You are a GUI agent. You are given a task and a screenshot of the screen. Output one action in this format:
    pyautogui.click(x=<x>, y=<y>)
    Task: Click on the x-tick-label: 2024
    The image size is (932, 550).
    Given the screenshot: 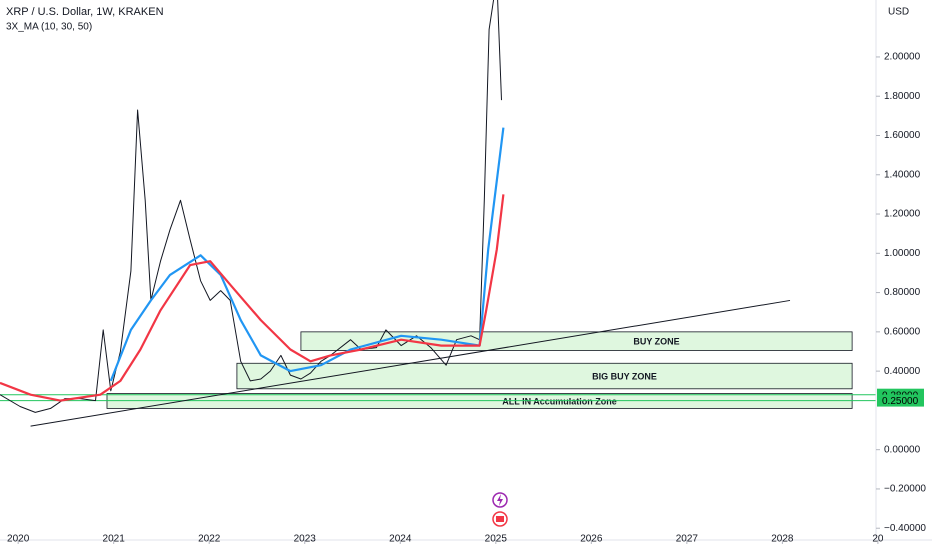 What is the action you would take?
    pyautogui.click(x=400, y=539)
    